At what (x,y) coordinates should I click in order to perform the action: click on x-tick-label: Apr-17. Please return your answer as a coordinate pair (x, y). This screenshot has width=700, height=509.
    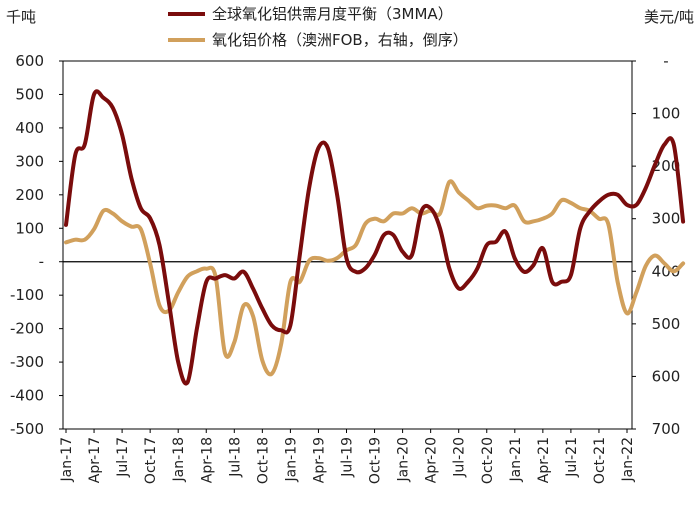
    Looking at the image, I should click on (95, 460).